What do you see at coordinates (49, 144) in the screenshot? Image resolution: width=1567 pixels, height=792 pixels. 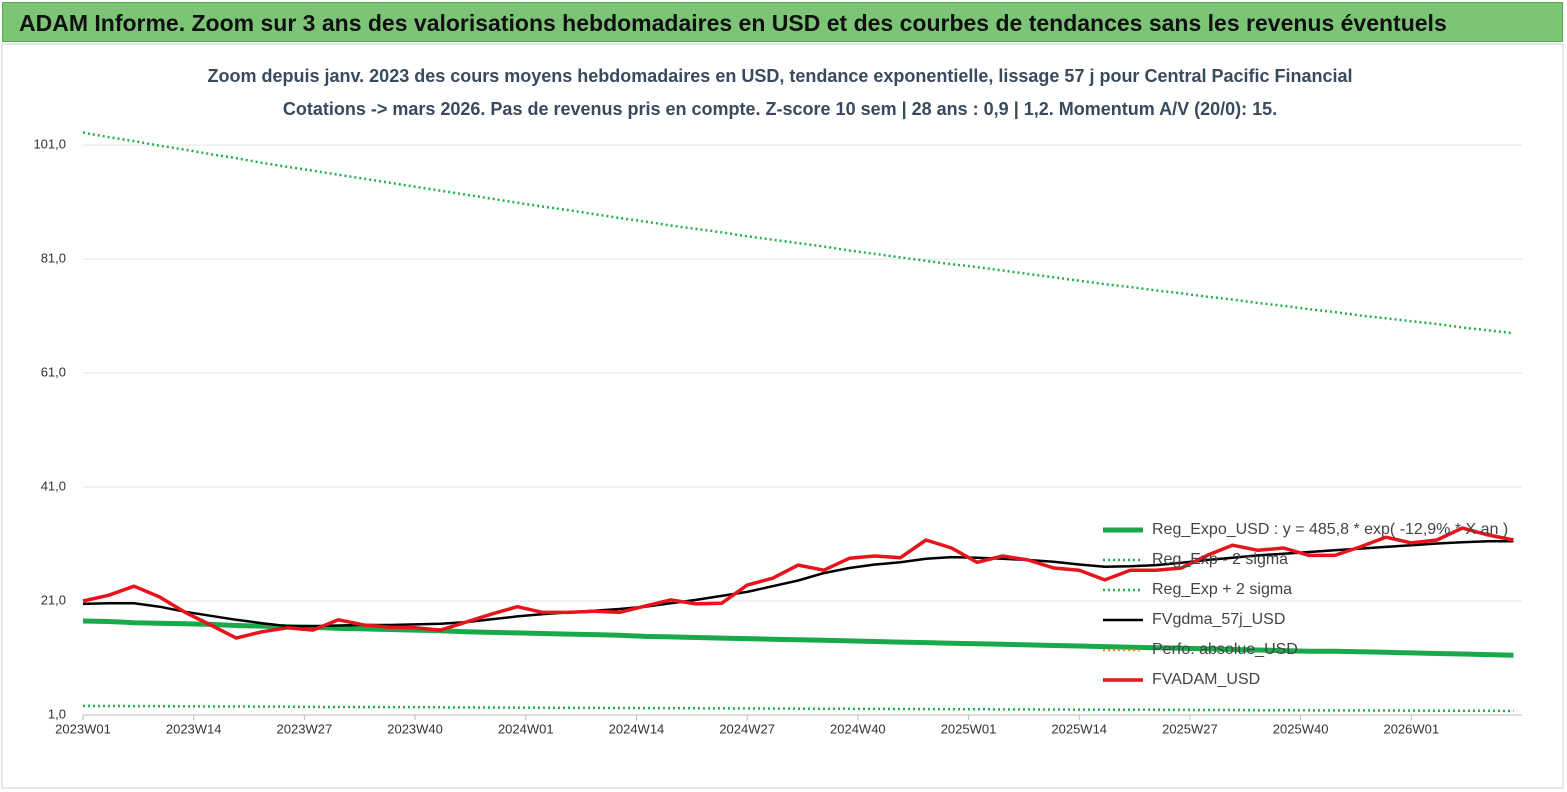 I see `y-tick-label: 101,0` at bounding box center [49, 144].